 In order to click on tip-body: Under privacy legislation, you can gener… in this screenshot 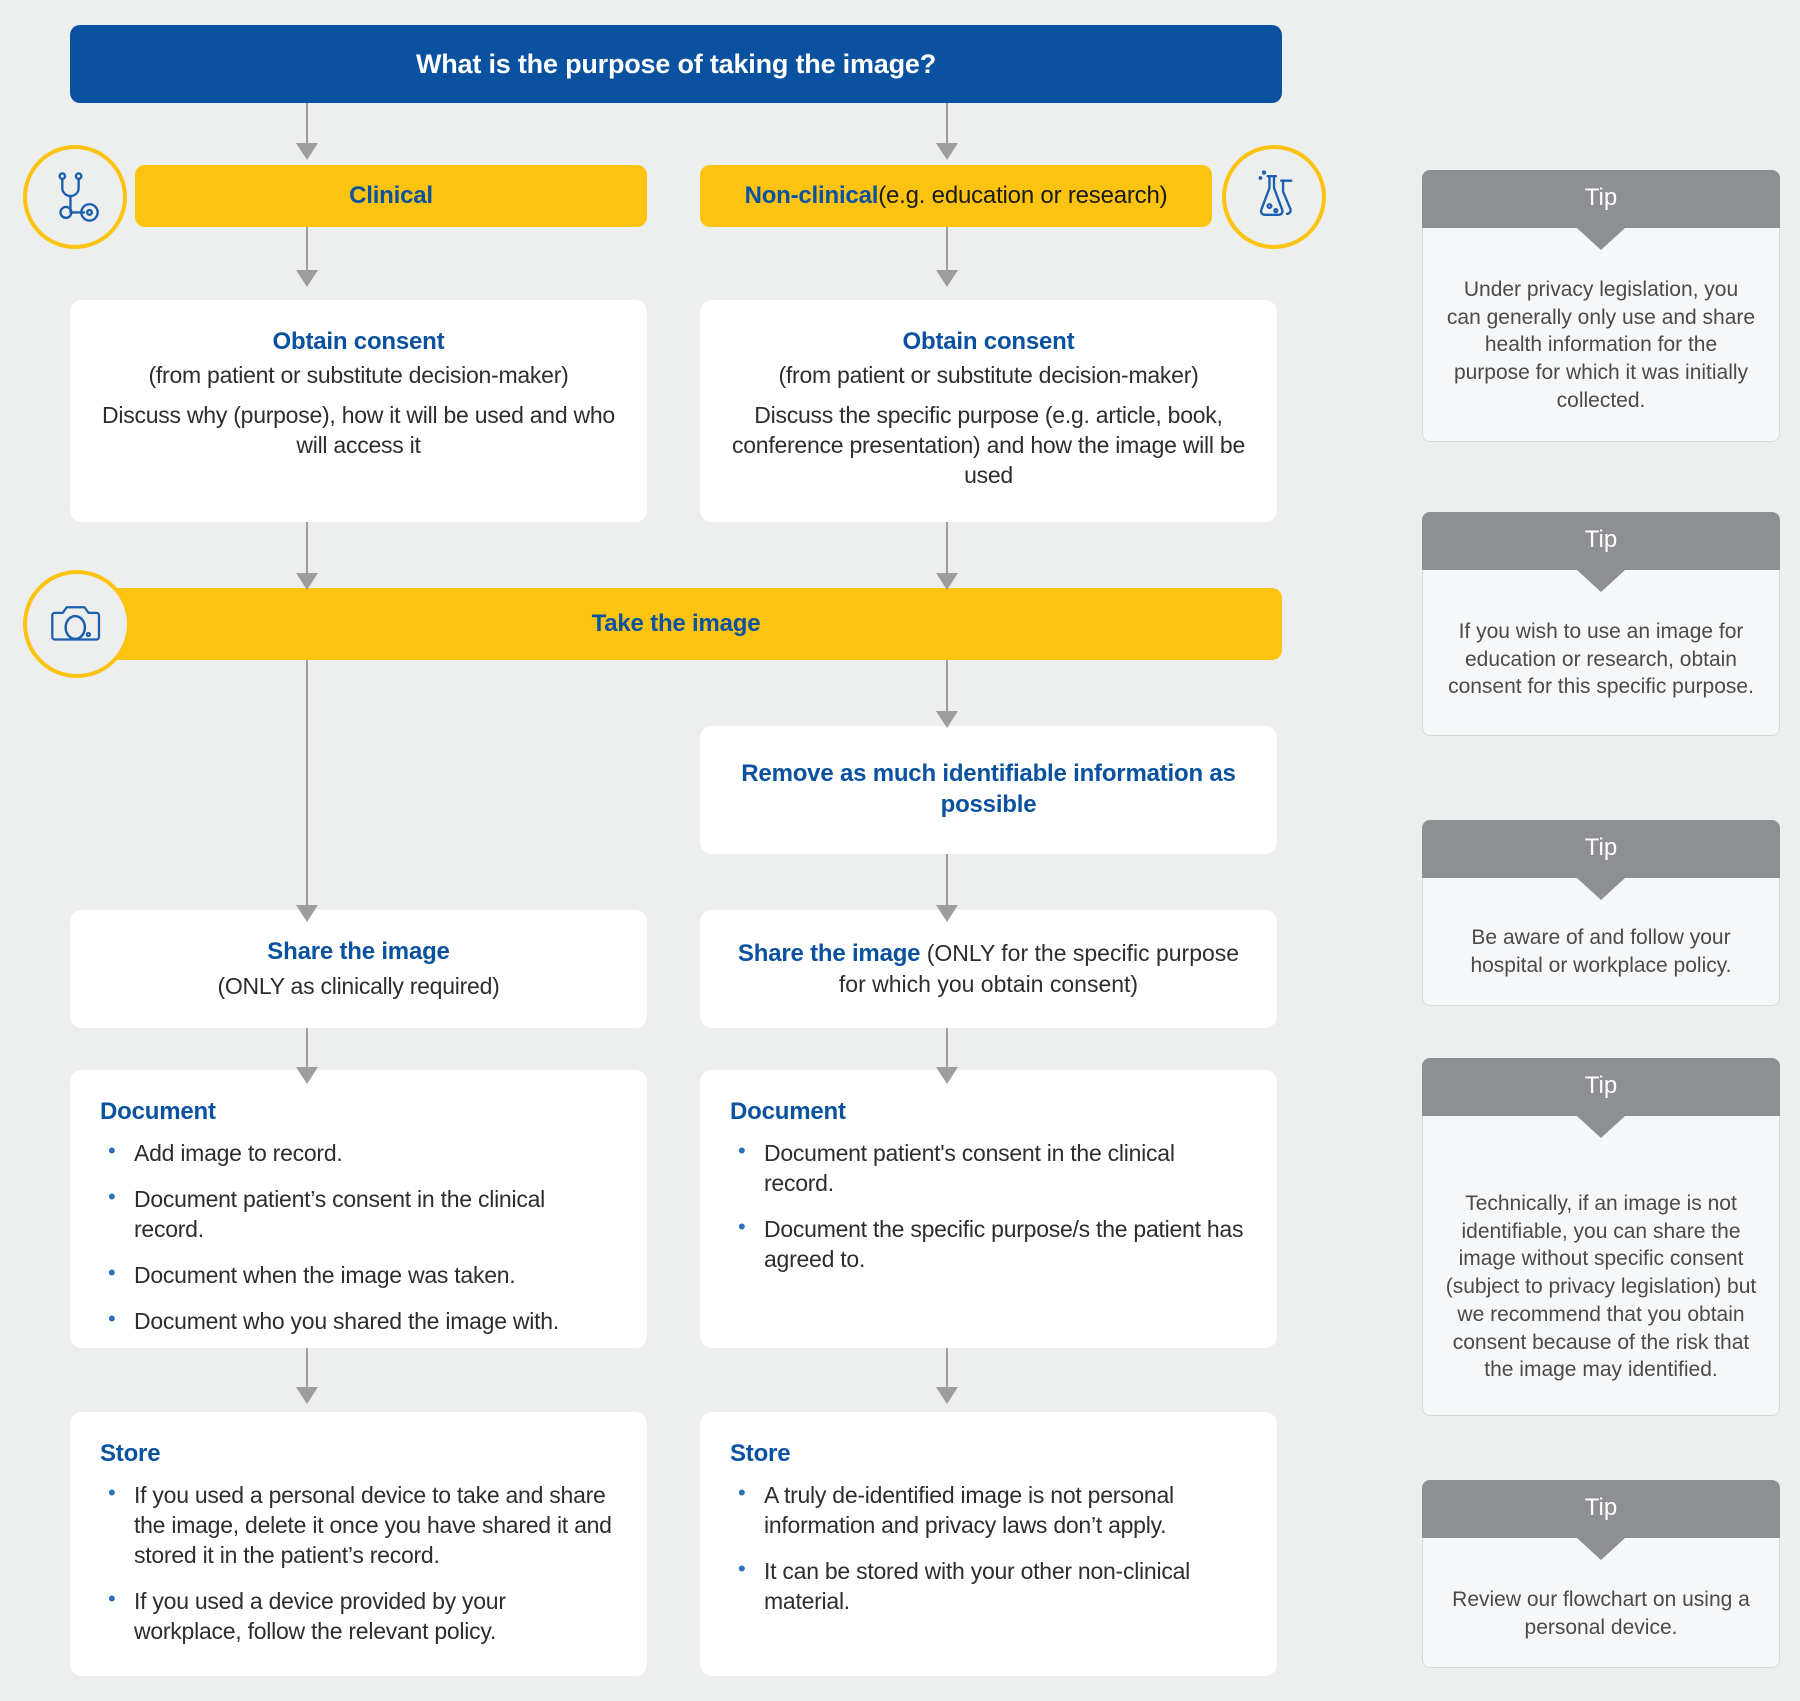, I will do `click(1601, 335)`.